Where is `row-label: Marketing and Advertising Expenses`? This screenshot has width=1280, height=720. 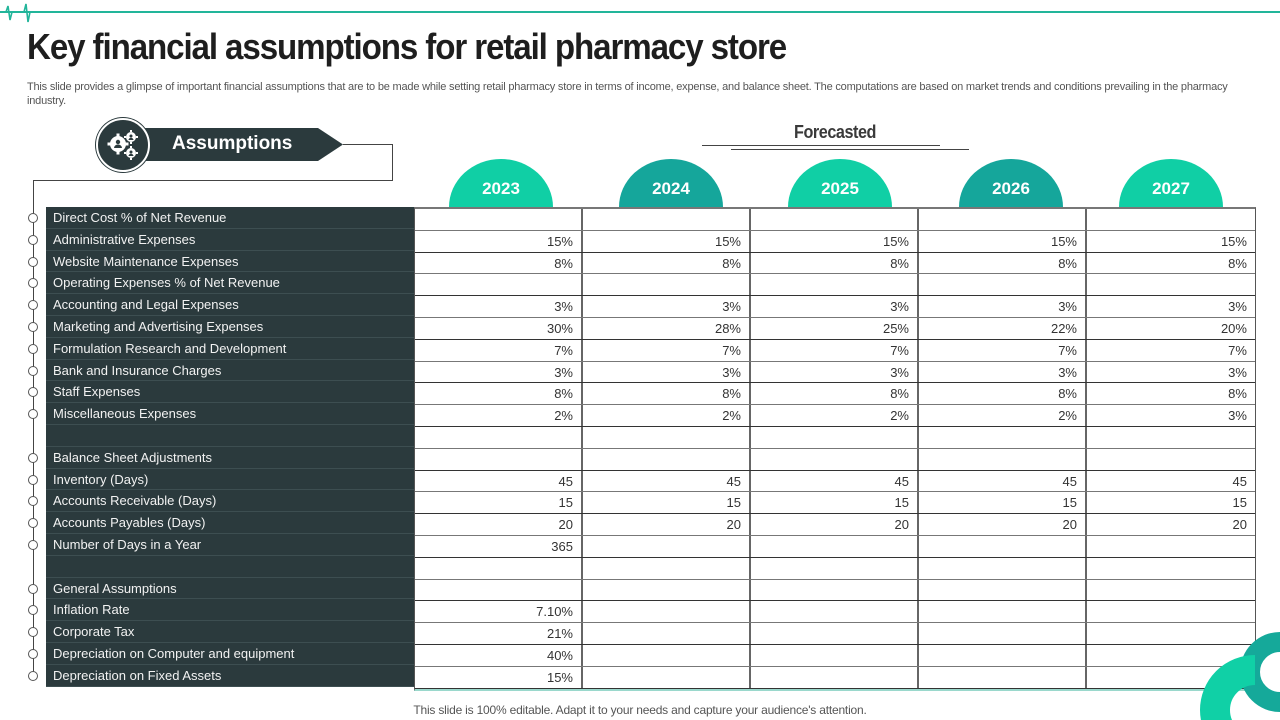 row-label: Marketing and Advertising Expenses is located at coordinates (230, 327).